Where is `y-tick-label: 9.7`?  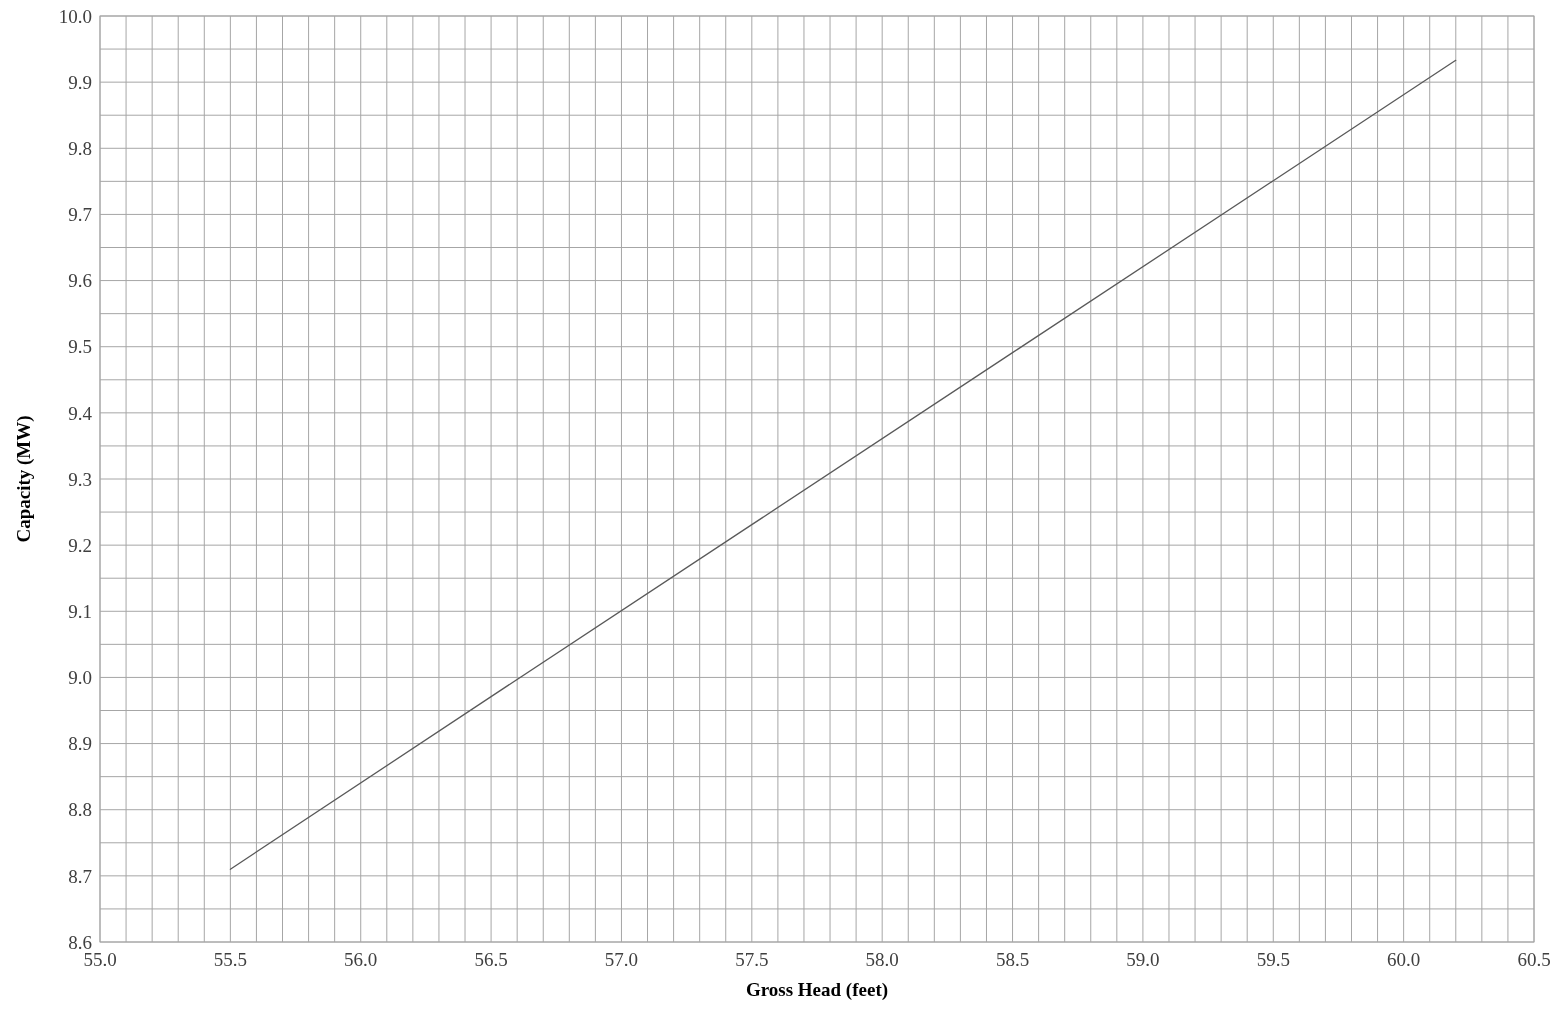 y-tick-label: 9.7 is located at coordinates (80, 215).